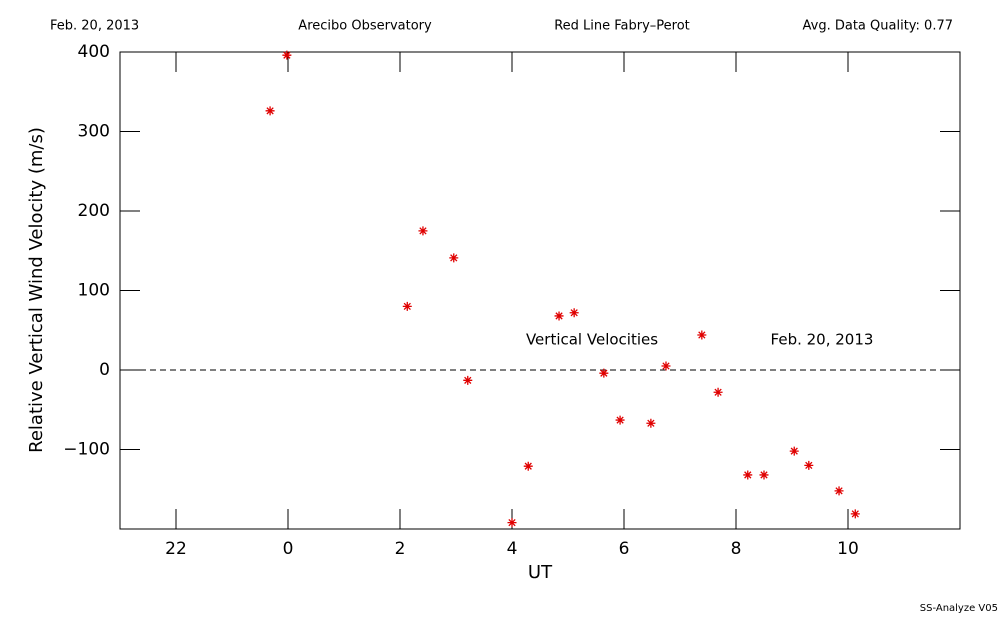 This screenshot has height=625, width=1000. Describe the element at coordinates (848, 549) in the screenshot. I see `x-tick-label: 10` at that location.